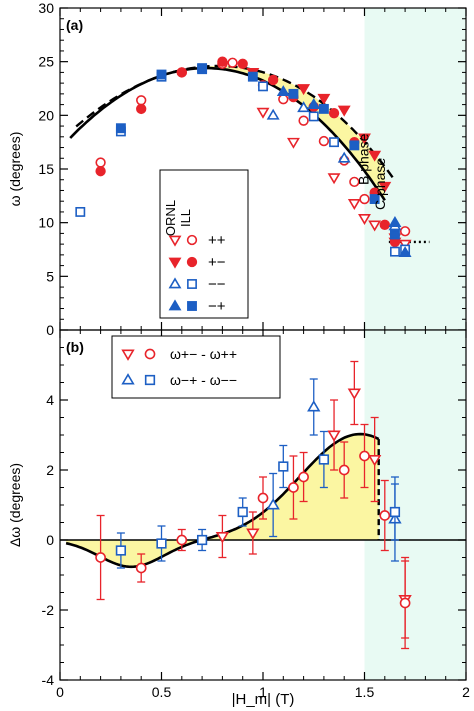 The height and width of the screenshot is (711, 474). Describe the element at coordinates (170, 218) in the screenshot. I see `legend-column-ornl: ORNL` at that location.